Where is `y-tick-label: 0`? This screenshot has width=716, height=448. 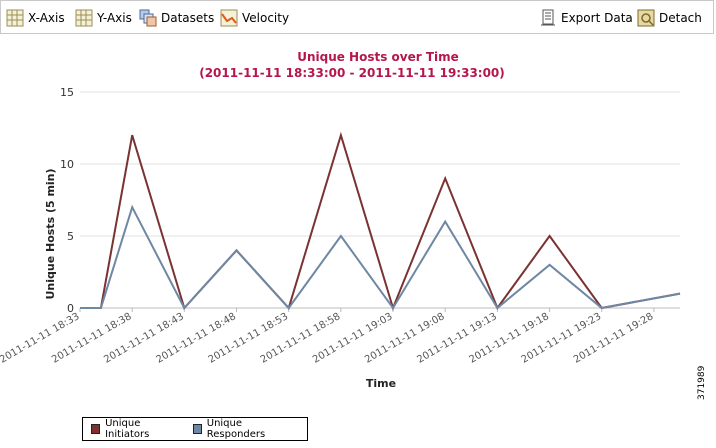
y-tick-label: 0 is located at coordinates (70, 308).